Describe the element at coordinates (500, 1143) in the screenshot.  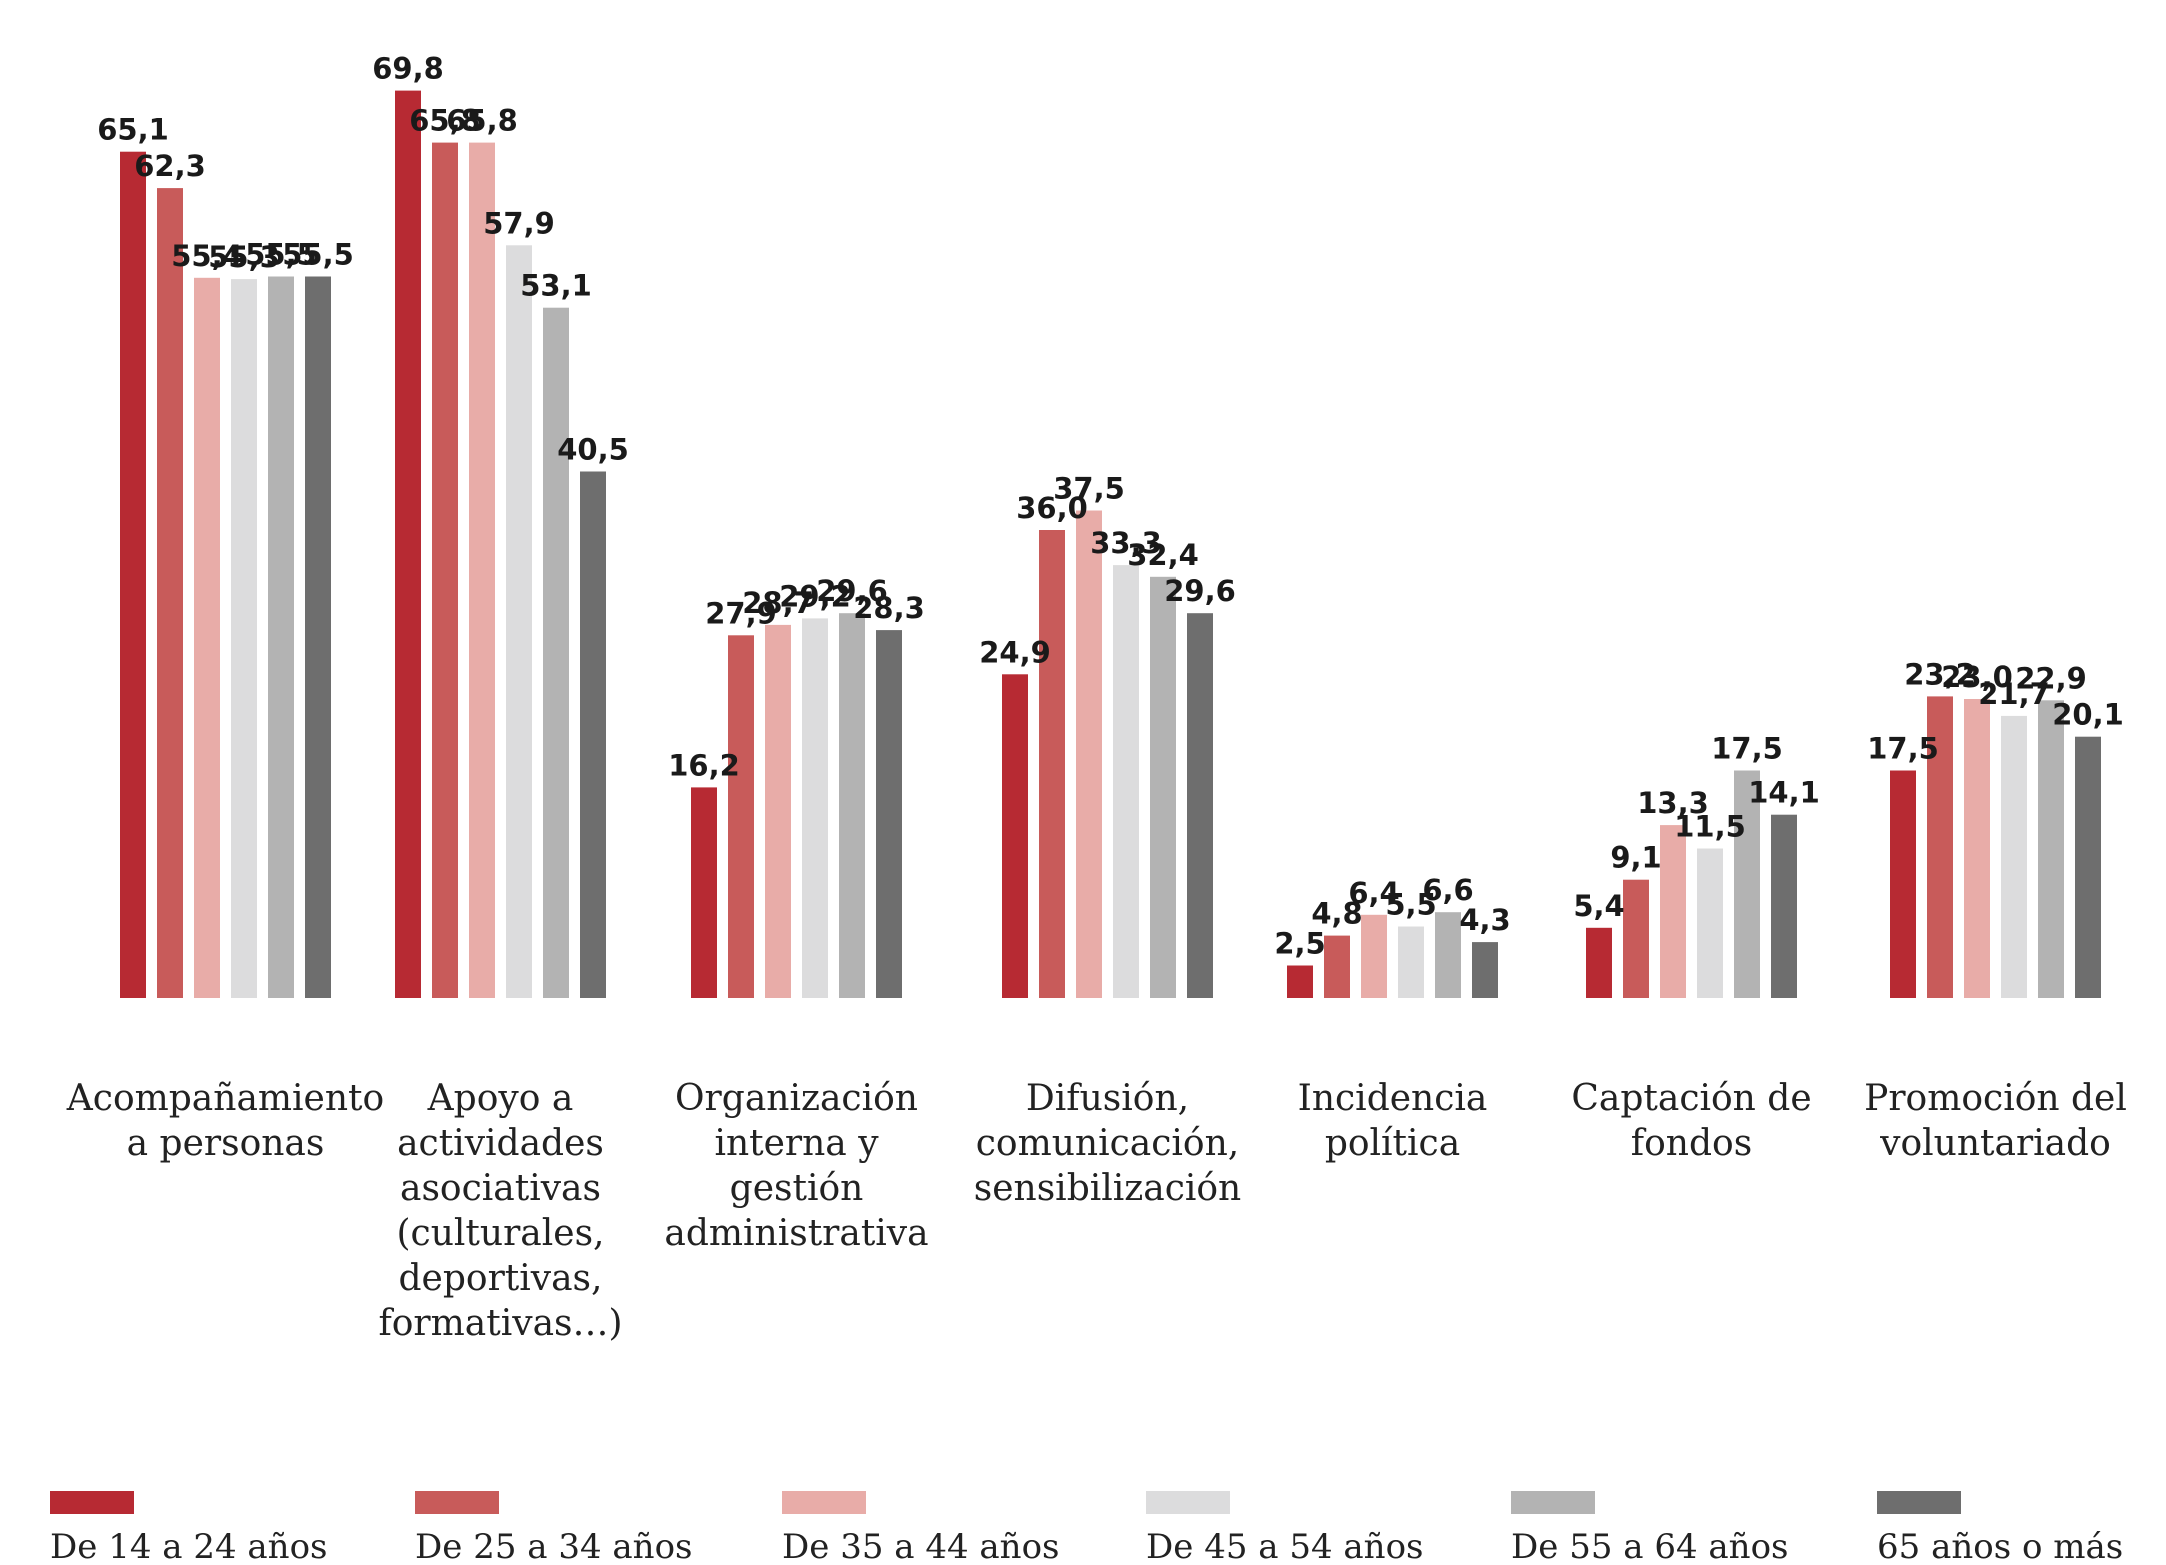
I see `category-label-line: actividades` at that location.